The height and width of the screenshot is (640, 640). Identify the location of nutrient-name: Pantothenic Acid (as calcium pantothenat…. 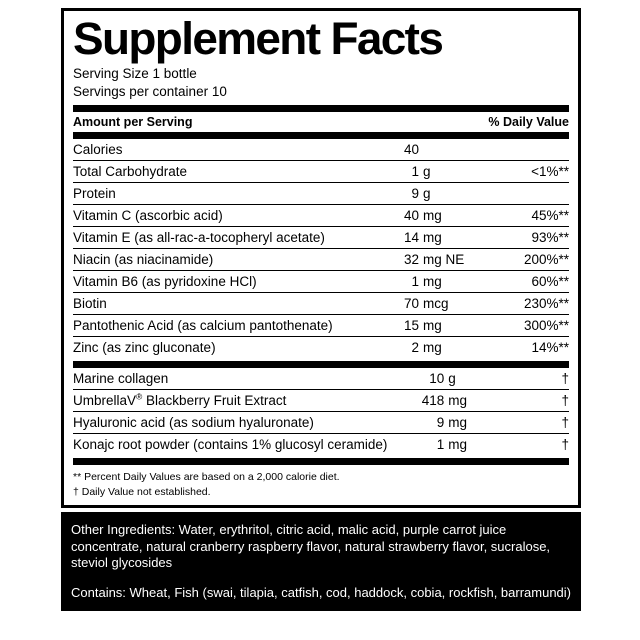
(213, 325).